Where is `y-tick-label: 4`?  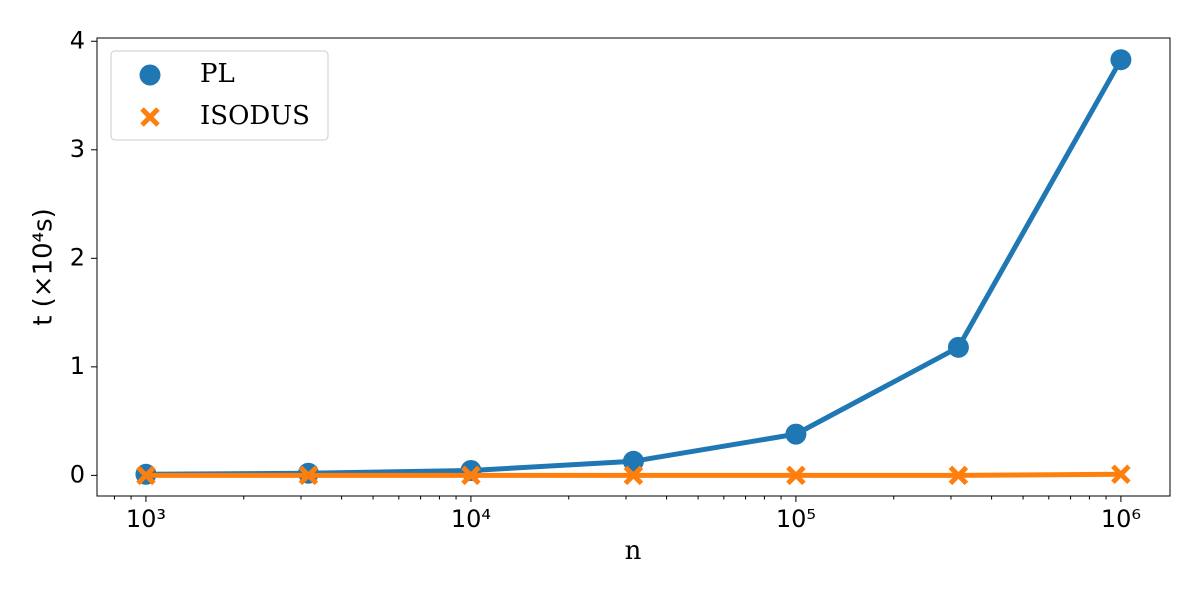
y-tick-label: 4 is located at coordinates (77, 40).